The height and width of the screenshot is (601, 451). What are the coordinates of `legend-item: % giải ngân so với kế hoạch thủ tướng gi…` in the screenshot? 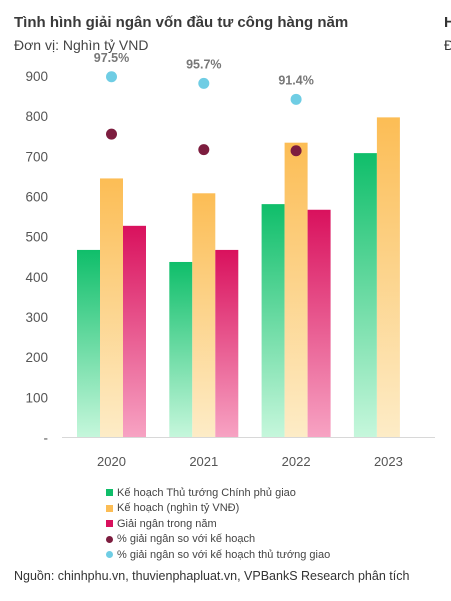 It's located at (218, 555).